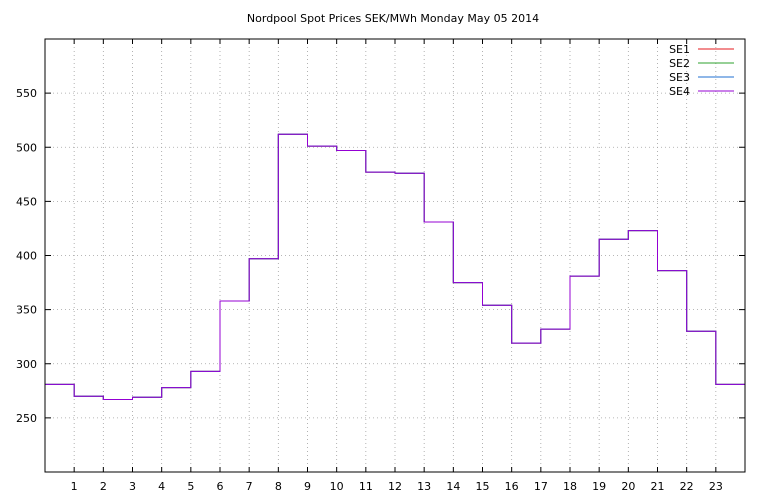  Describe the element at coordinates (307, 486) in the screenshot. I see `x-tick-label: 9` at that location.